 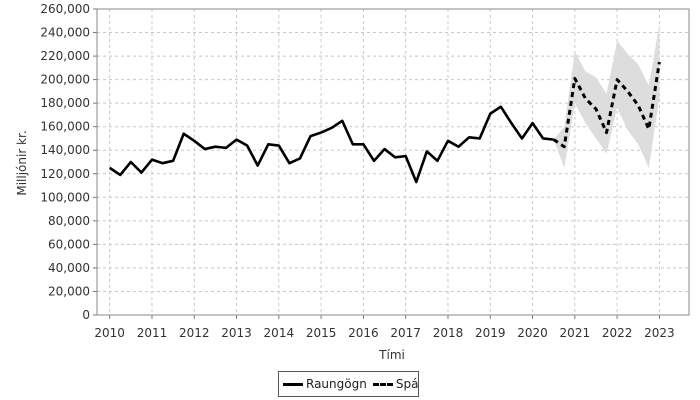 I want to click on x-tick-label: 2012, so click(x=194, y=333).